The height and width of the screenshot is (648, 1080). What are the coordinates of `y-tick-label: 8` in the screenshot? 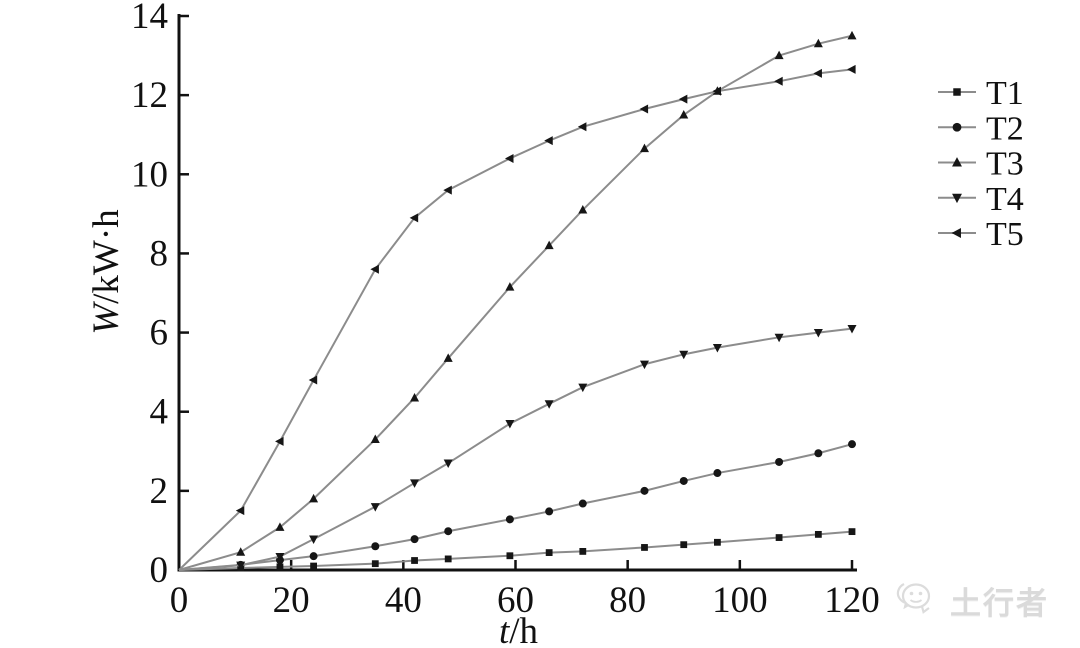 It's located at (159, 253).